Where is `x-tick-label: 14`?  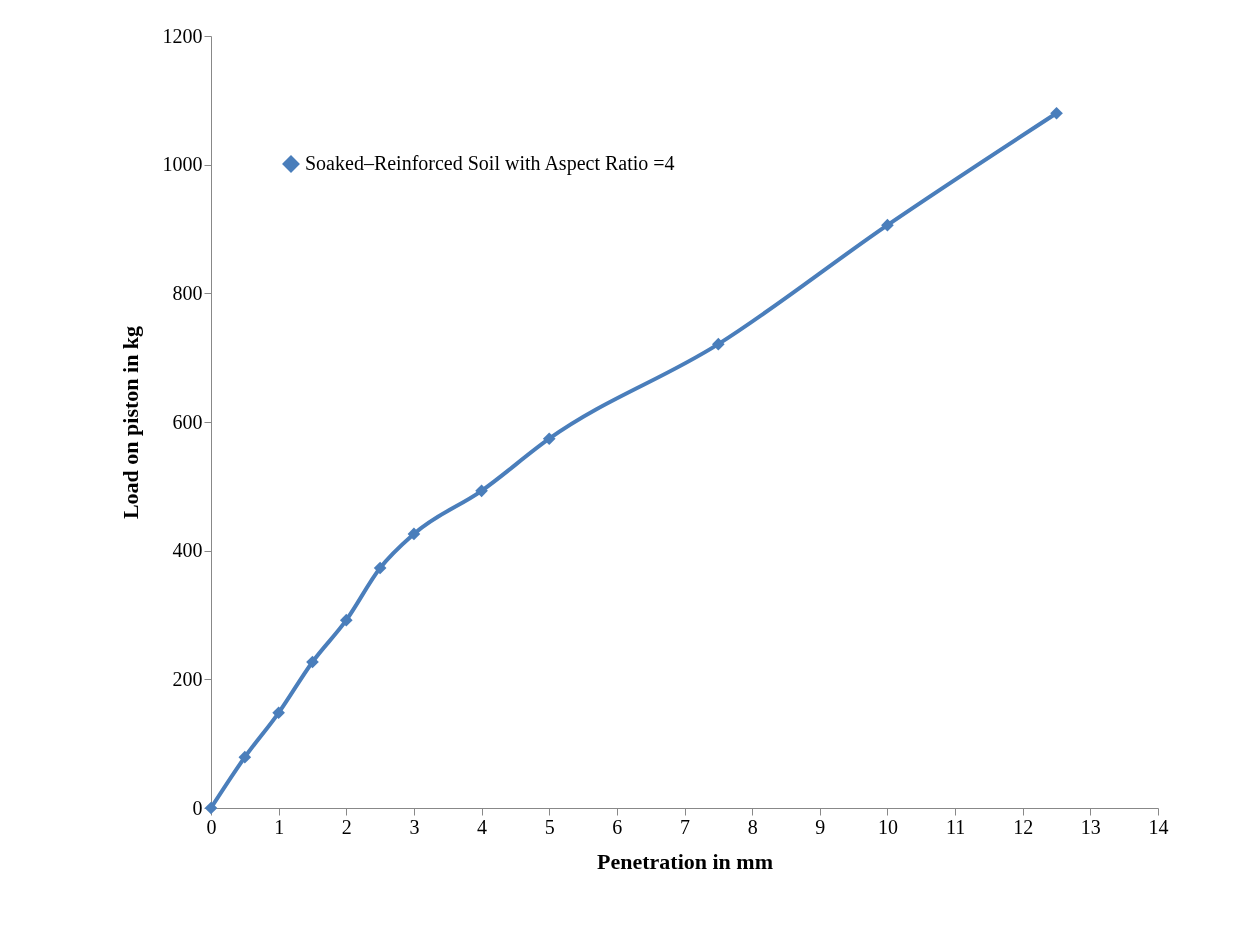 x-tick-label: 14 is located at coordinates (1158, 826).